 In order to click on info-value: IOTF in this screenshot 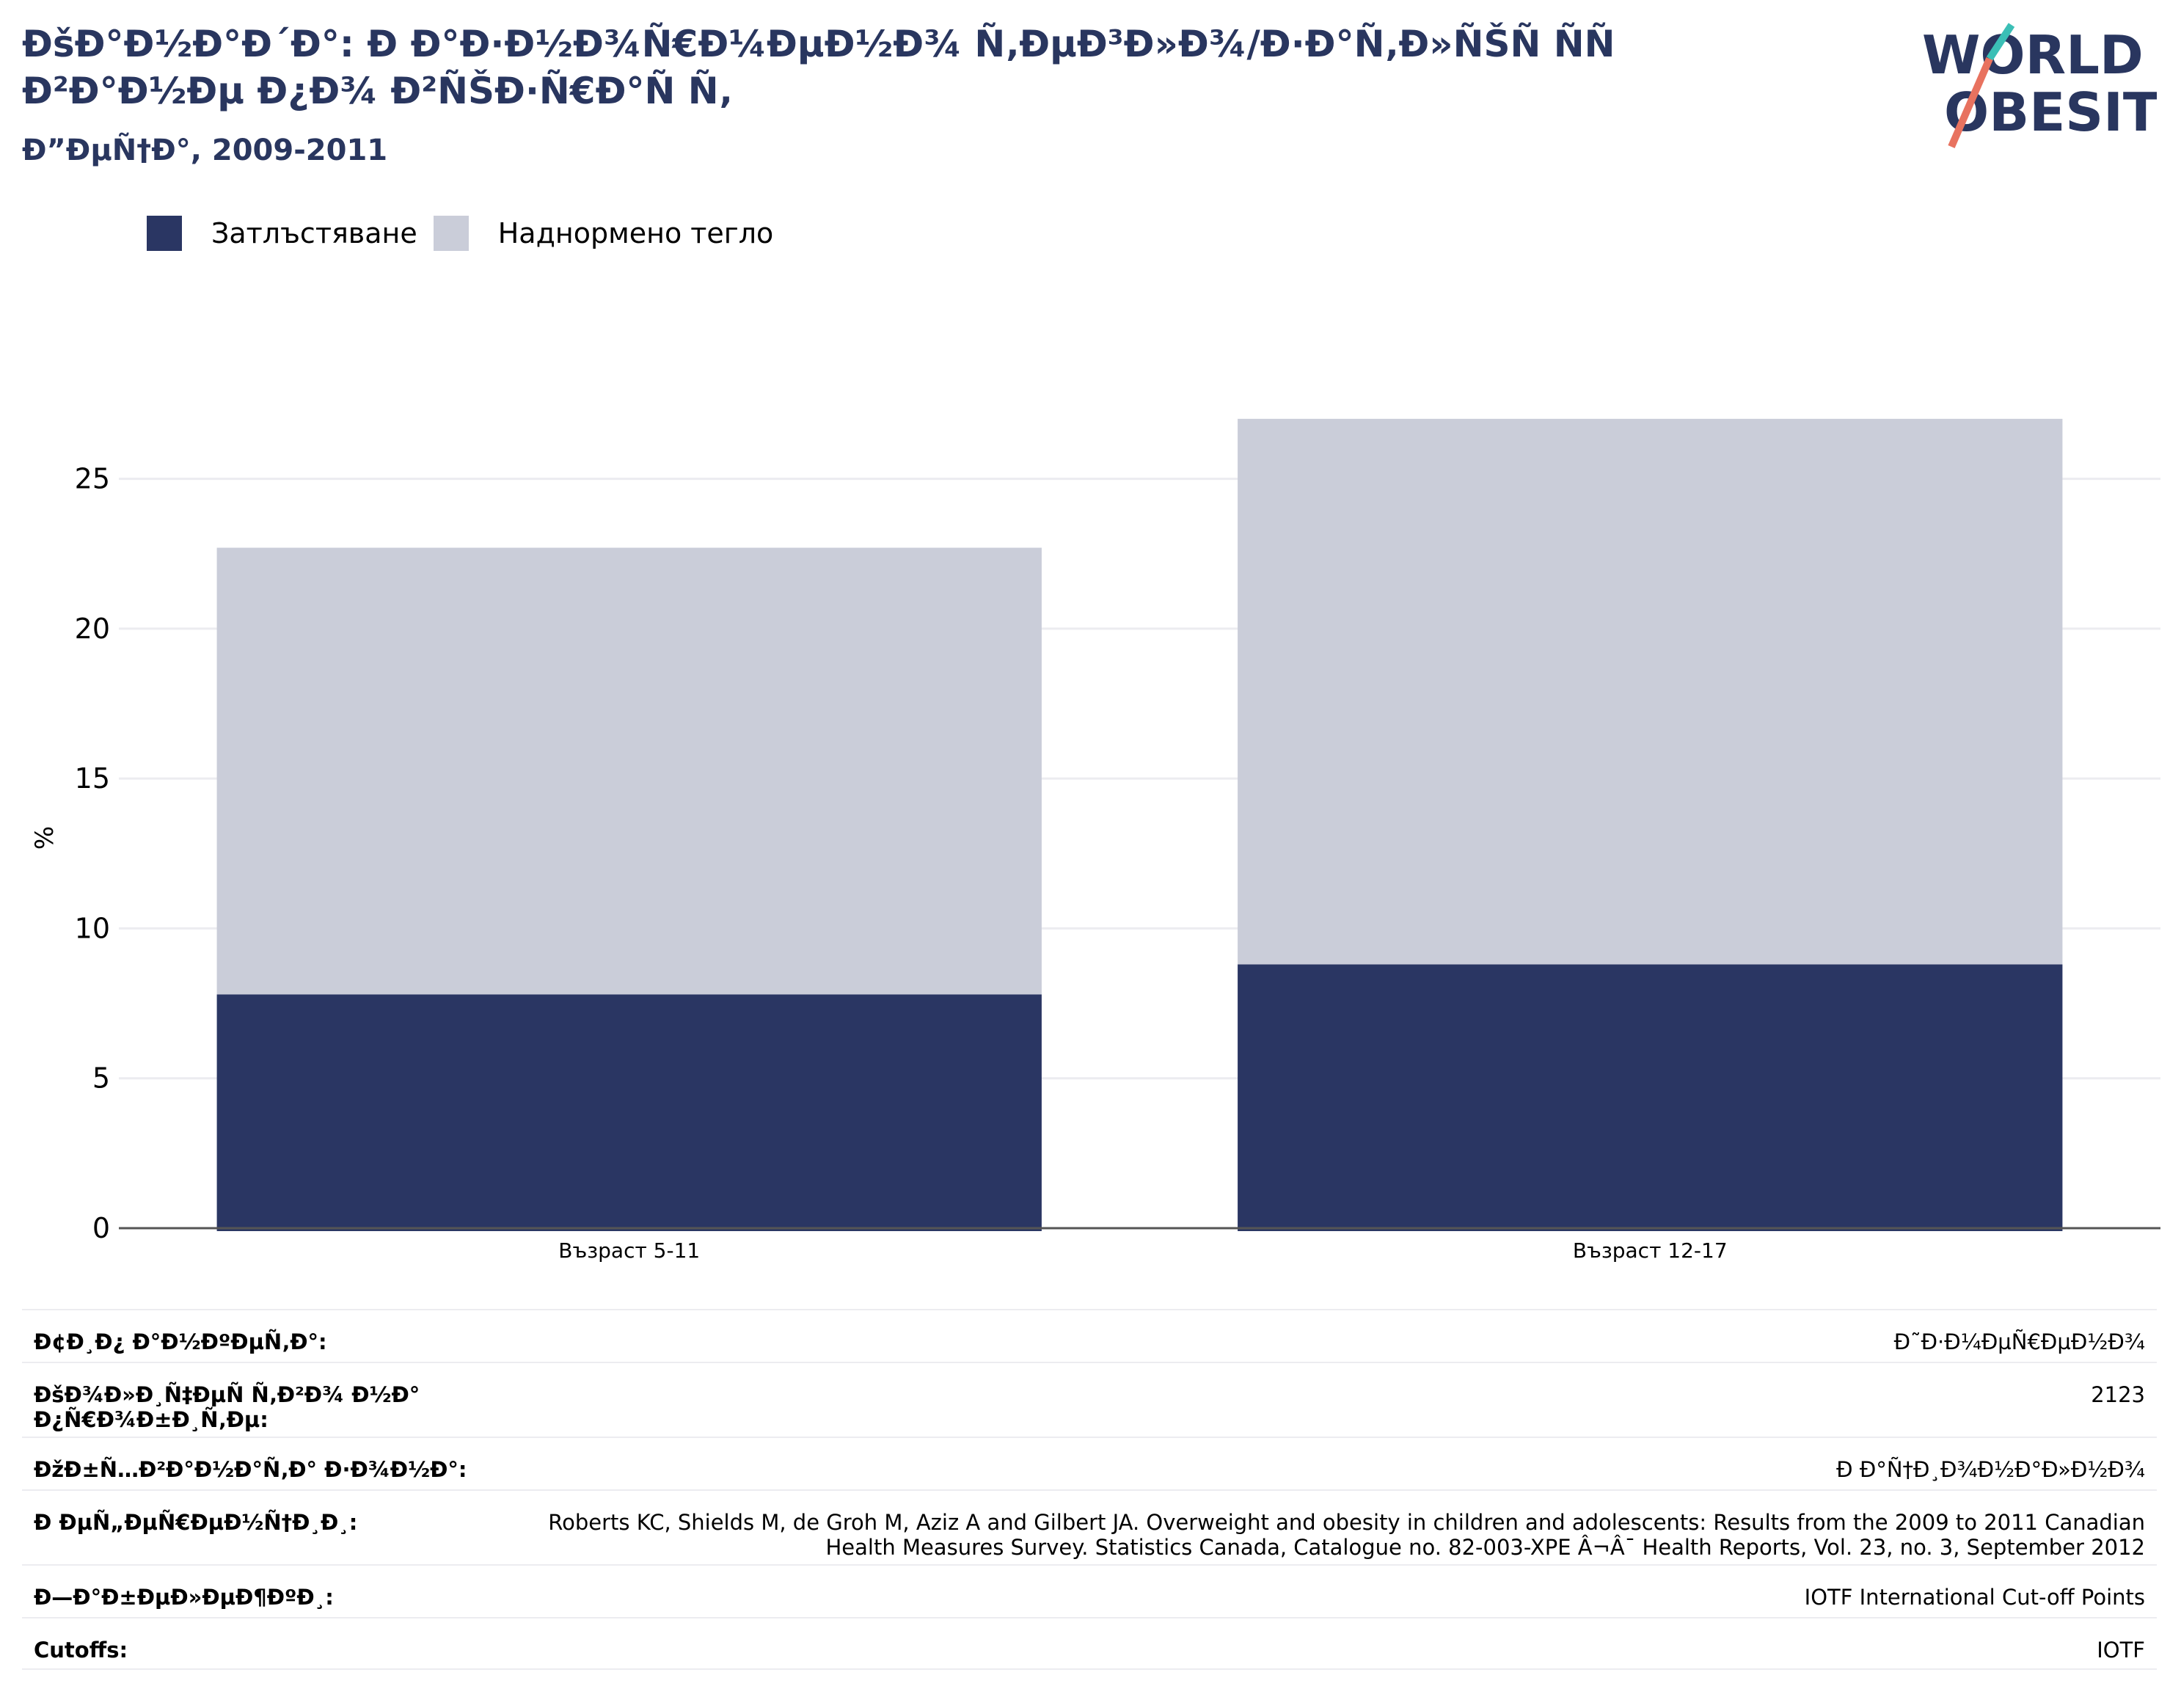, I will do `click(2121, 1650)`.